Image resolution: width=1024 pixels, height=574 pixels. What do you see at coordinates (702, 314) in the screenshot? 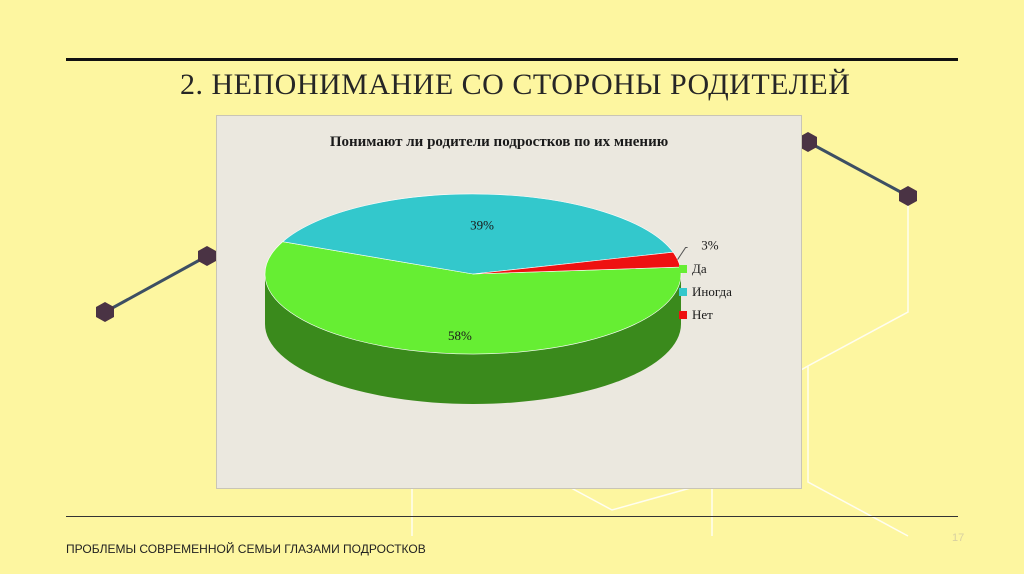
I see `legend-label-2: Нет` at bounding box center [702, 314].